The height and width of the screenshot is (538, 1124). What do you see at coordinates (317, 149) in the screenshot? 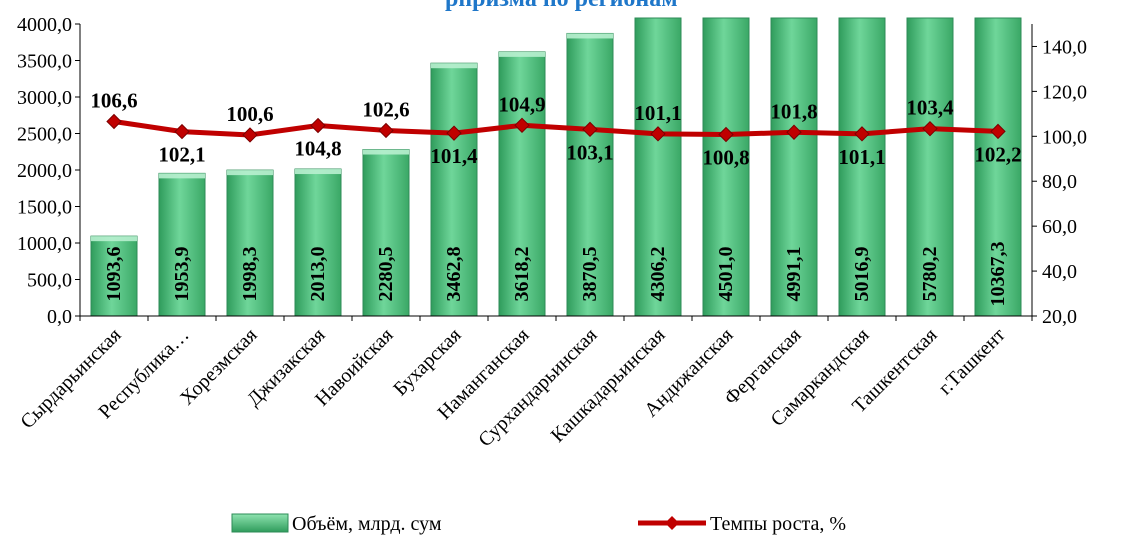
I see `line-value-label: 104,8` at bounding box center [317, 149].